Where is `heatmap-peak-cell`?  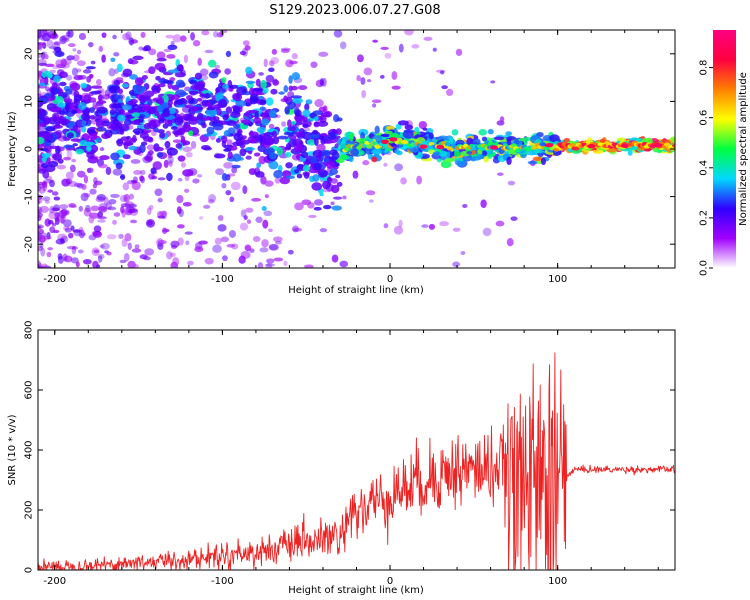 heatmap-peak-cell is located at coordinates (440, 147).